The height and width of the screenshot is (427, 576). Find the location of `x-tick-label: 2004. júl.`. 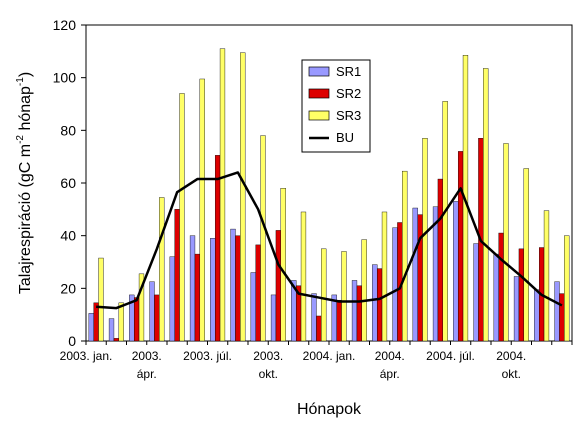

x-tick-label: 2004. júl. is located at coordinates (450, 356).